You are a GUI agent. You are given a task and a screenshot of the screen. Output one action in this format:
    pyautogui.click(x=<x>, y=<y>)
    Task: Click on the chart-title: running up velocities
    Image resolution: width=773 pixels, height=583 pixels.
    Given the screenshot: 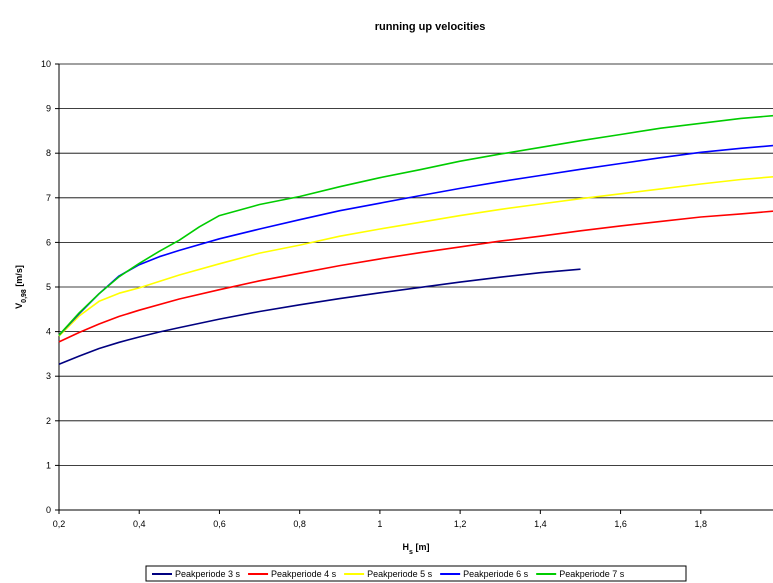 What is the action you would take?
    pyautogui.click(x=430, y=27)
    